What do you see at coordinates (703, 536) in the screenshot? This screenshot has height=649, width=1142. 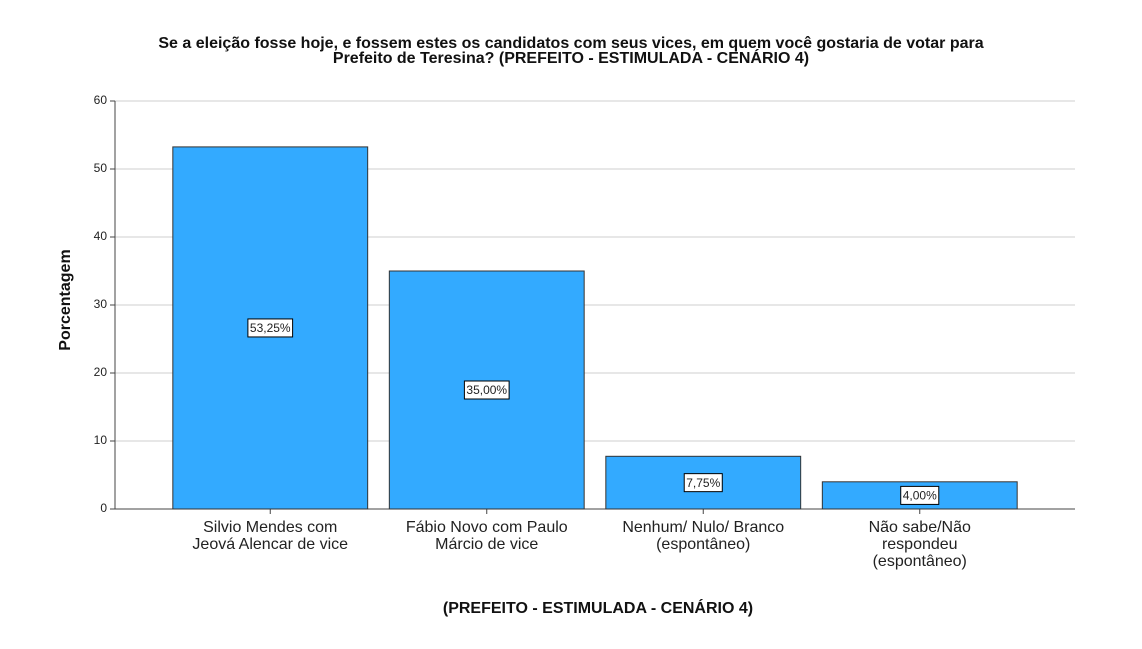 I see `x-tick-label: Nenhum/ Nulo/ Branco (espontâneo)` at bounding box center [703, 536].